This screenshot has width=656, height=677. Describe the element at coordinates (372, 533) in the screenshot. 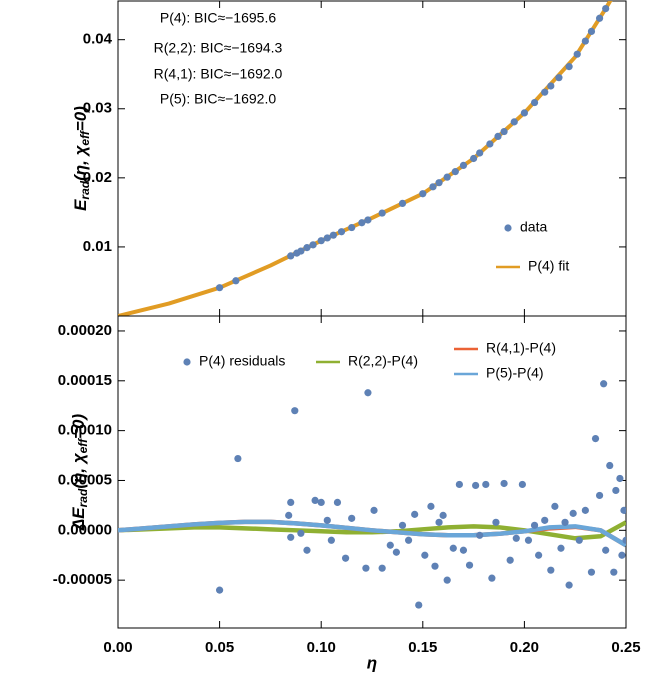

I see `series-line` at that location.